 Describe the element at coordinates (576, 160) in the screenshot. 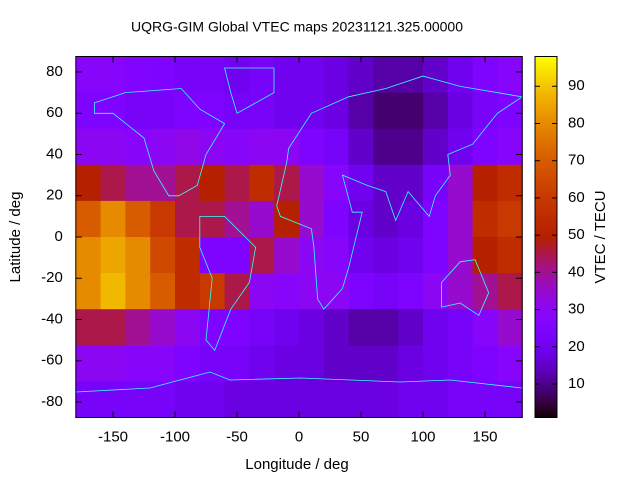

I see `colorbar-tick-label: 70` at that location.